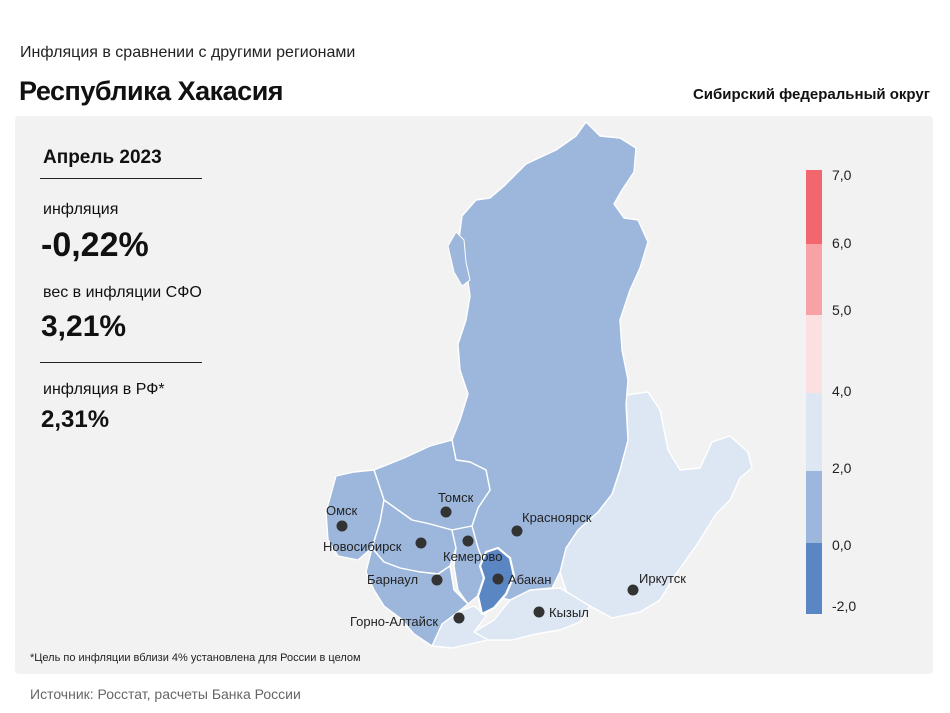 The width and height of the screenshot is (950, 713). I want to click on city-label-omsk: Омск, so click(342, 510).